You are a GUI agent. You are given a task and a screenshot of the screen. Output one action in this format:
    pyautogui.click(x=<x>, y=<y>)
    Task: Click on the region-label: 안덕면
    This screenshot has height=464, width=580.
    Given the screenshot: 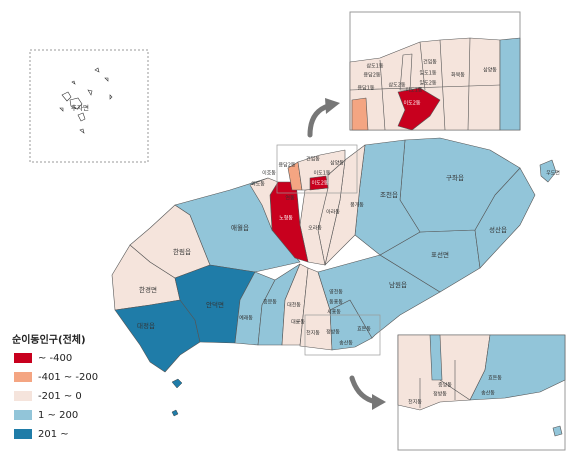 What is the action you would take?
    pyautogui.click(x=215, y=304)
    